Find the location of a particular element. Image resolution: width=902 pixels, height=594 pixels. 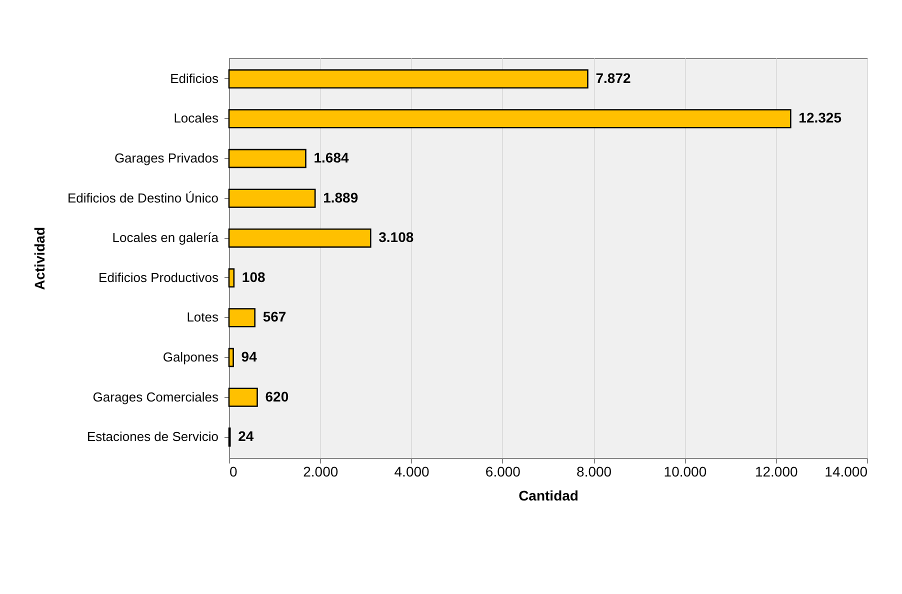

x-tick-label: 10.000 is located at coordinates (685, 472).